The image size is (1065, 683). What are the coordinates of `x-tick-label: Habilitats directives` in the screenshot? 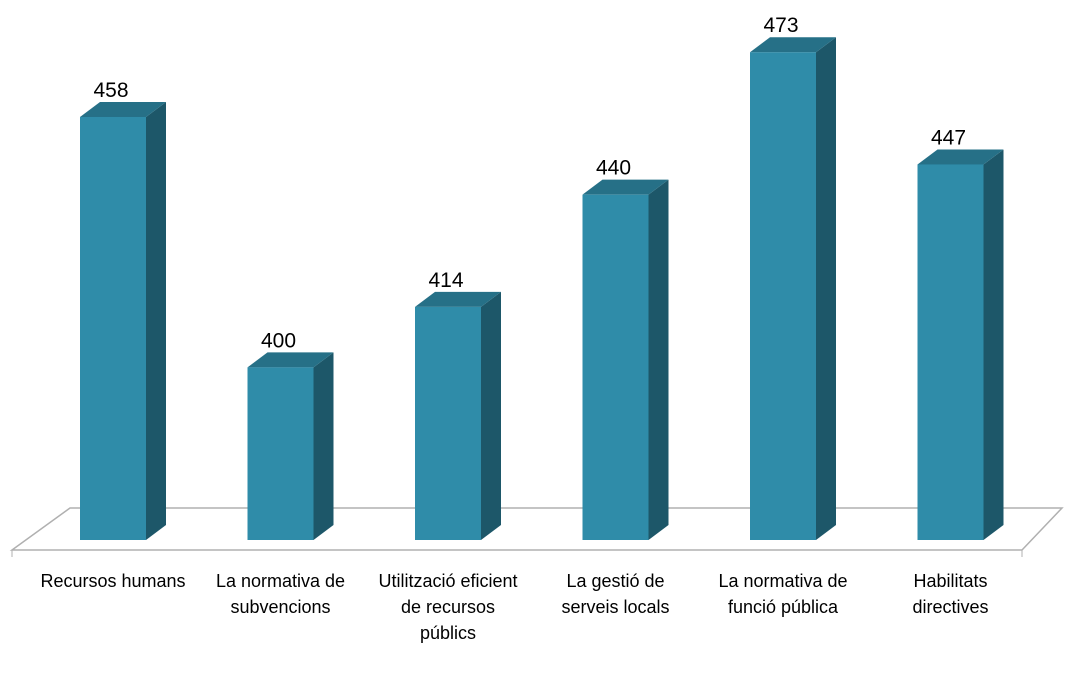 It's located at (950, 594).